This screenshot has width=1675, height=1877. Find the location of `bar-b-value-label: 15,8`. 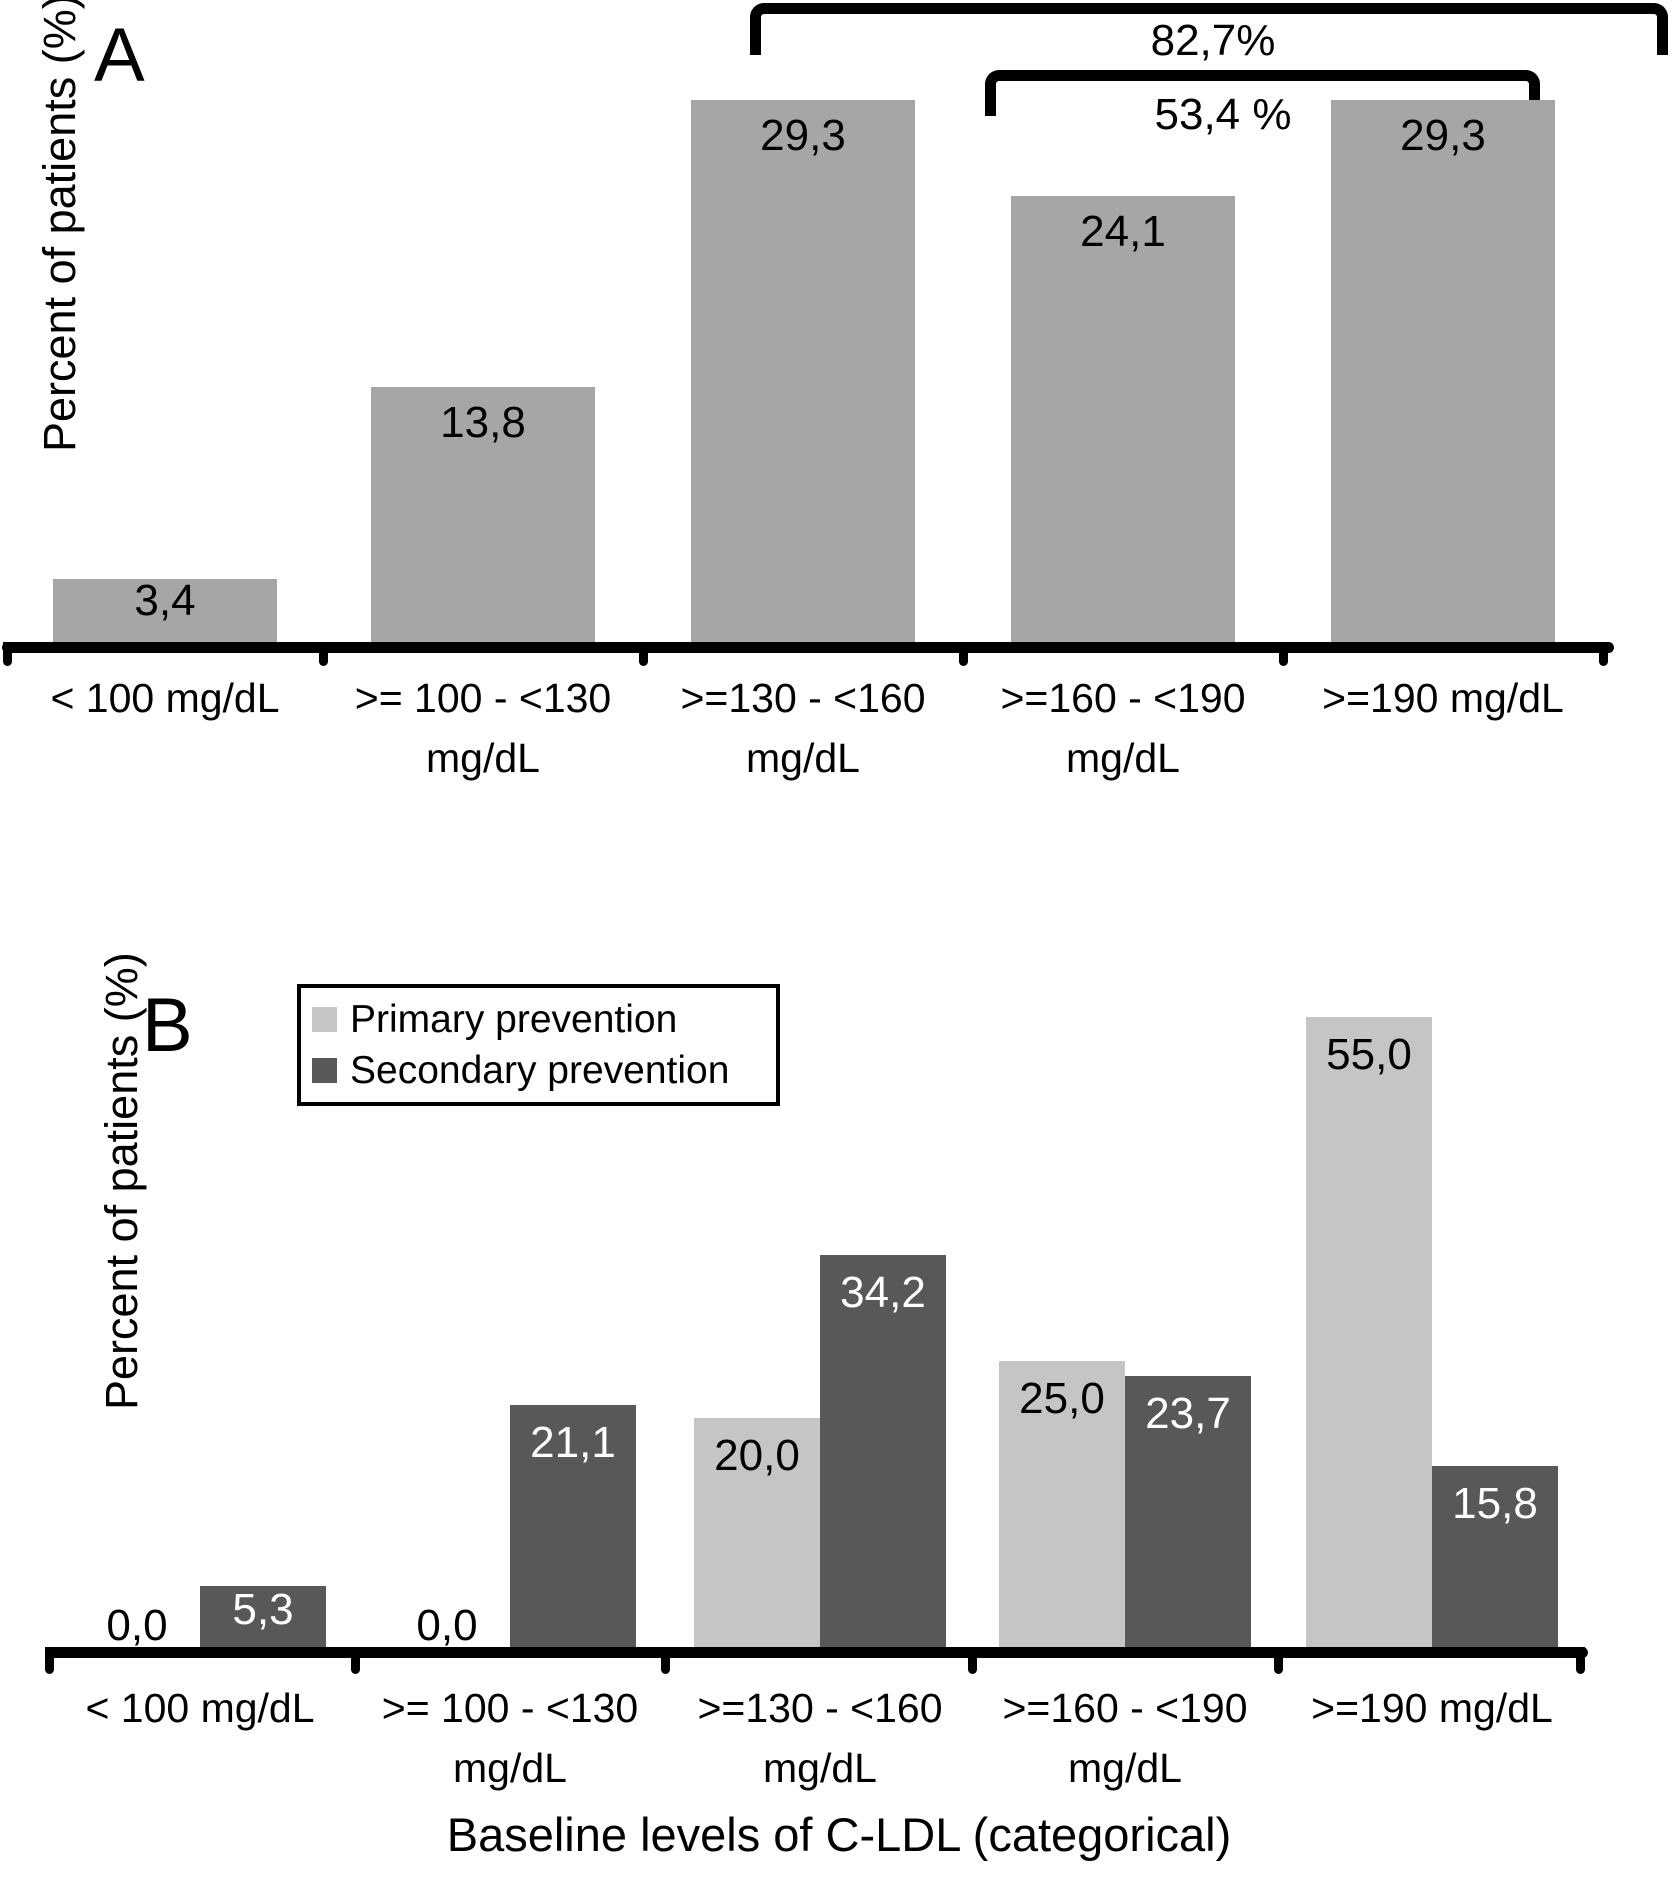

bar-b-value-label: 15,8 is located at coordinates (1495, 1503).